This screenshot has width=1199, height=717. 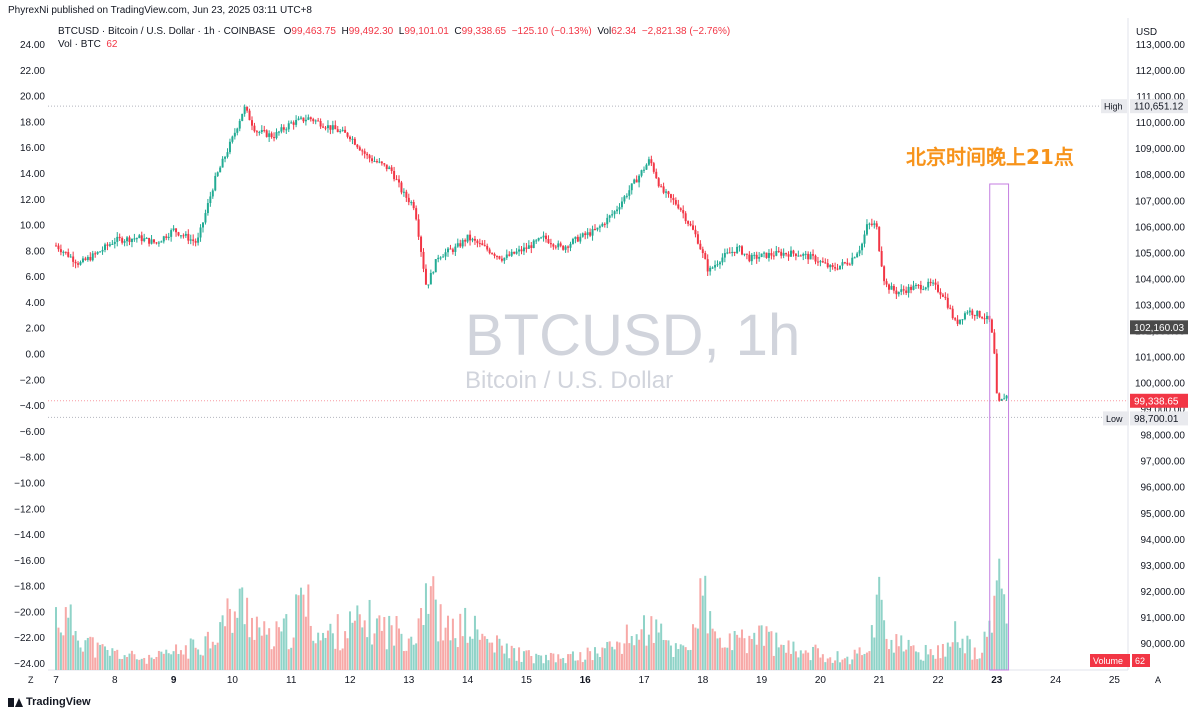 What do you see at coordinates (990, 157) in the screenshot?
I see `annotation-text: 北京时间晚上21点` at bounding box center [990, 157].